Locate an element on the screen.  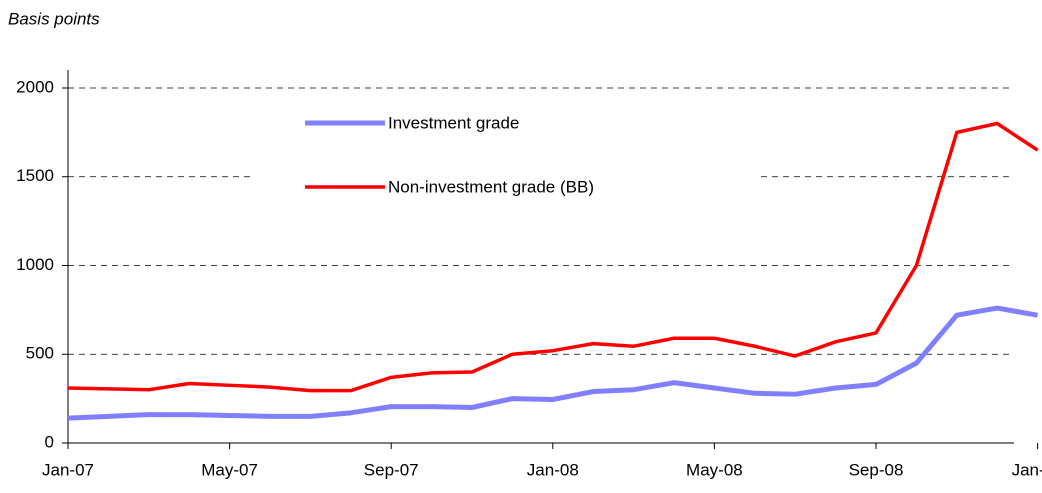
legend-label: Investment grade is located at coordinates (453, 122).